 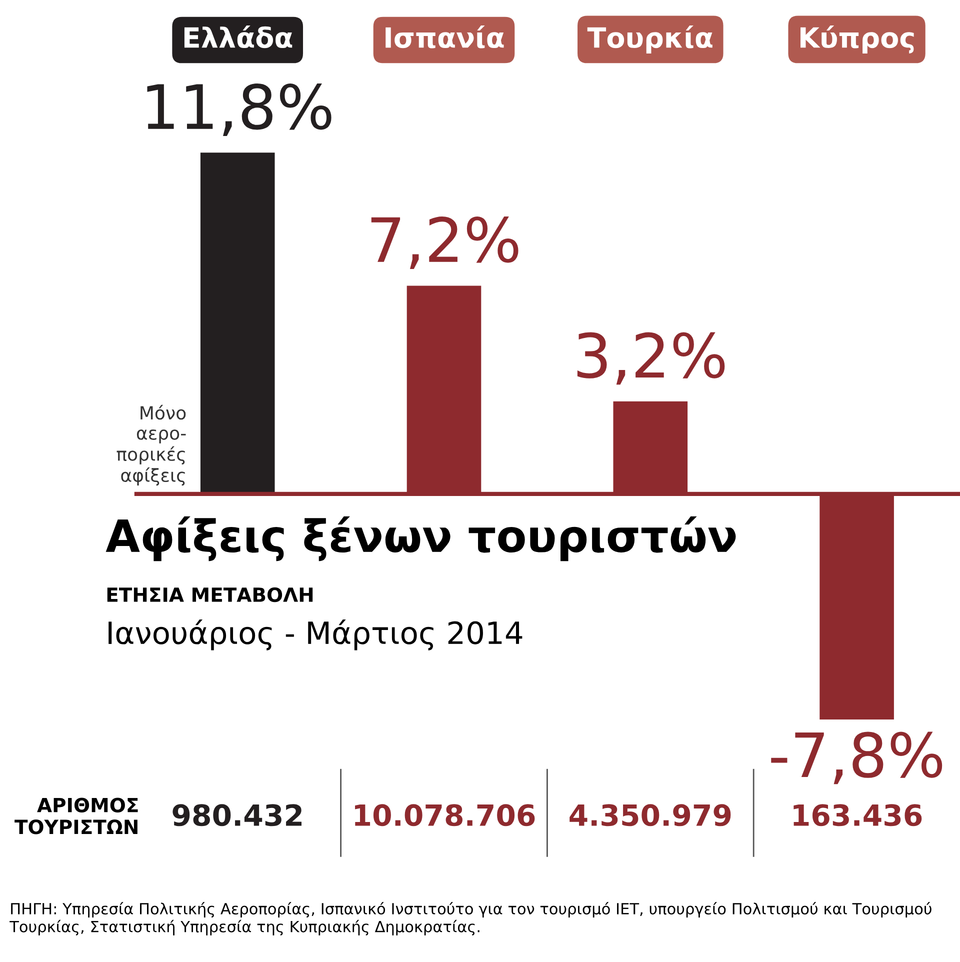 What do you see at coordinates (857, 39) in the screenshot?
I see `x-tick-label: Κύπρος` at bounding box center [857, 39].